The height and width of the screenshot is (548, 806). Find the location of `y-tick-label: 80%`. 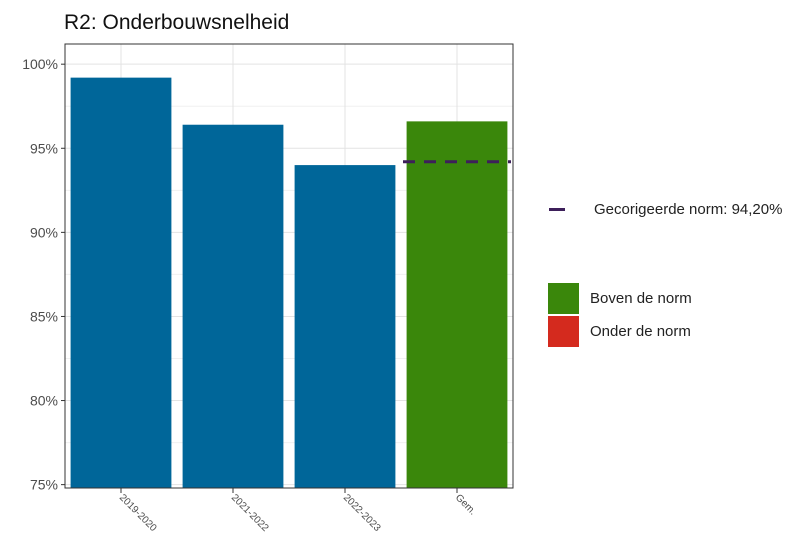

y-tick-label: 80% is located at coordinates (44, 401).